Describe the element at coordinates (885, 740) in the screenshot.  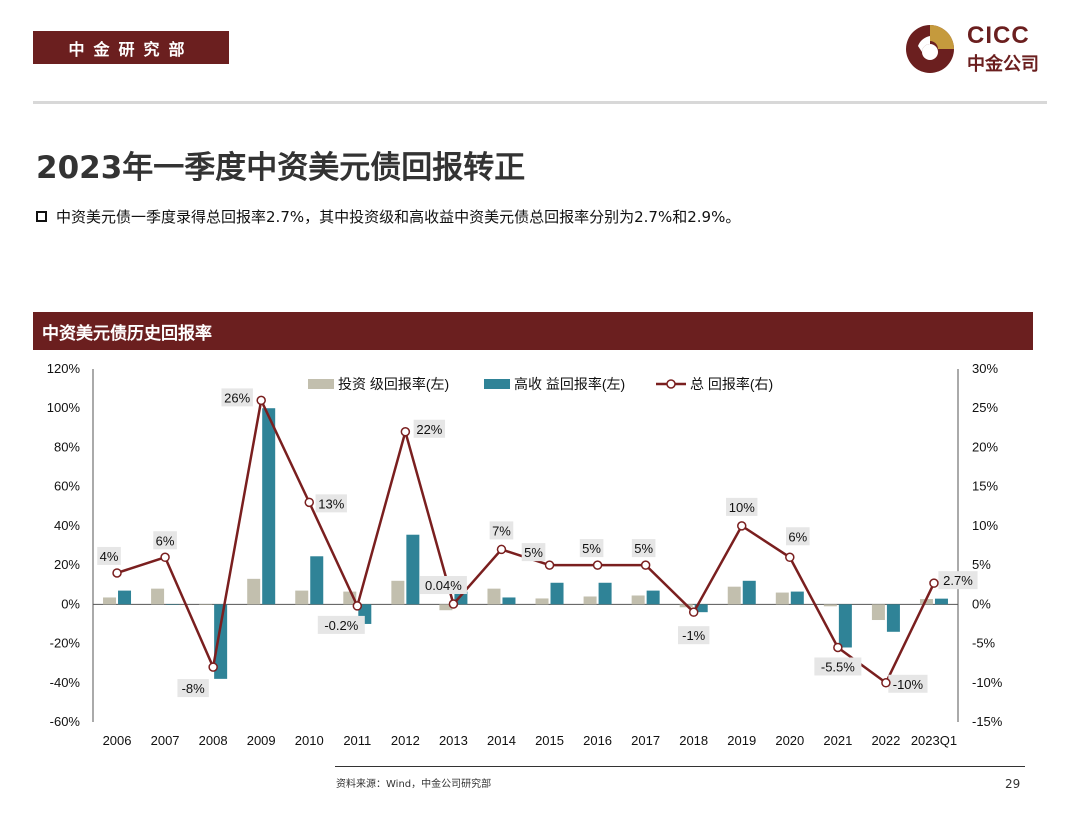
I see `x-tick-label: 2022` at that location.